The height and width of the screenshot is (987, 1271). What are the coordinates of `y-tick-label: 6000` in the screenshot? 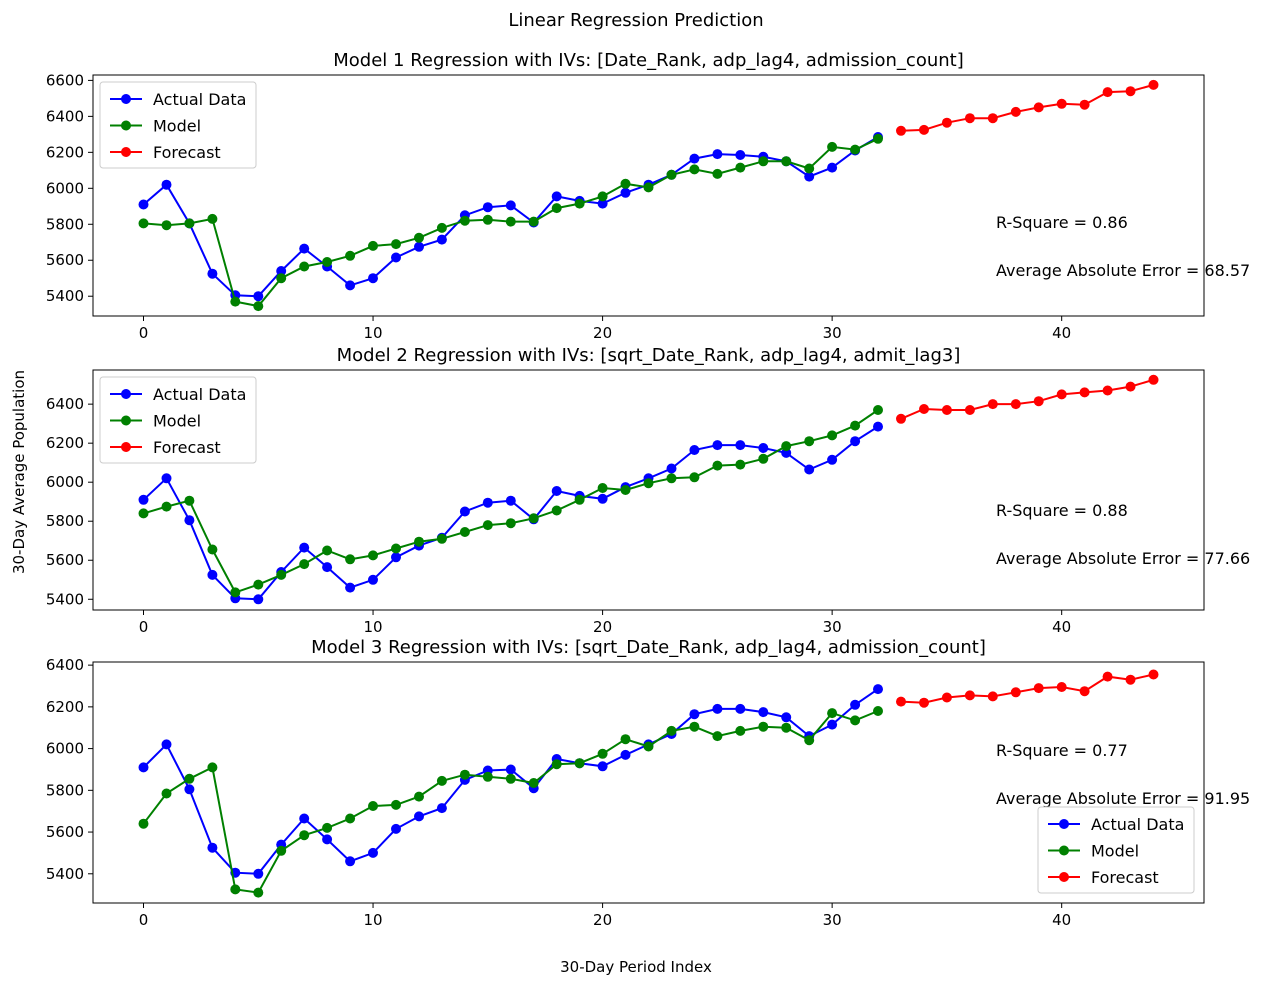 It's located at (65, 482).